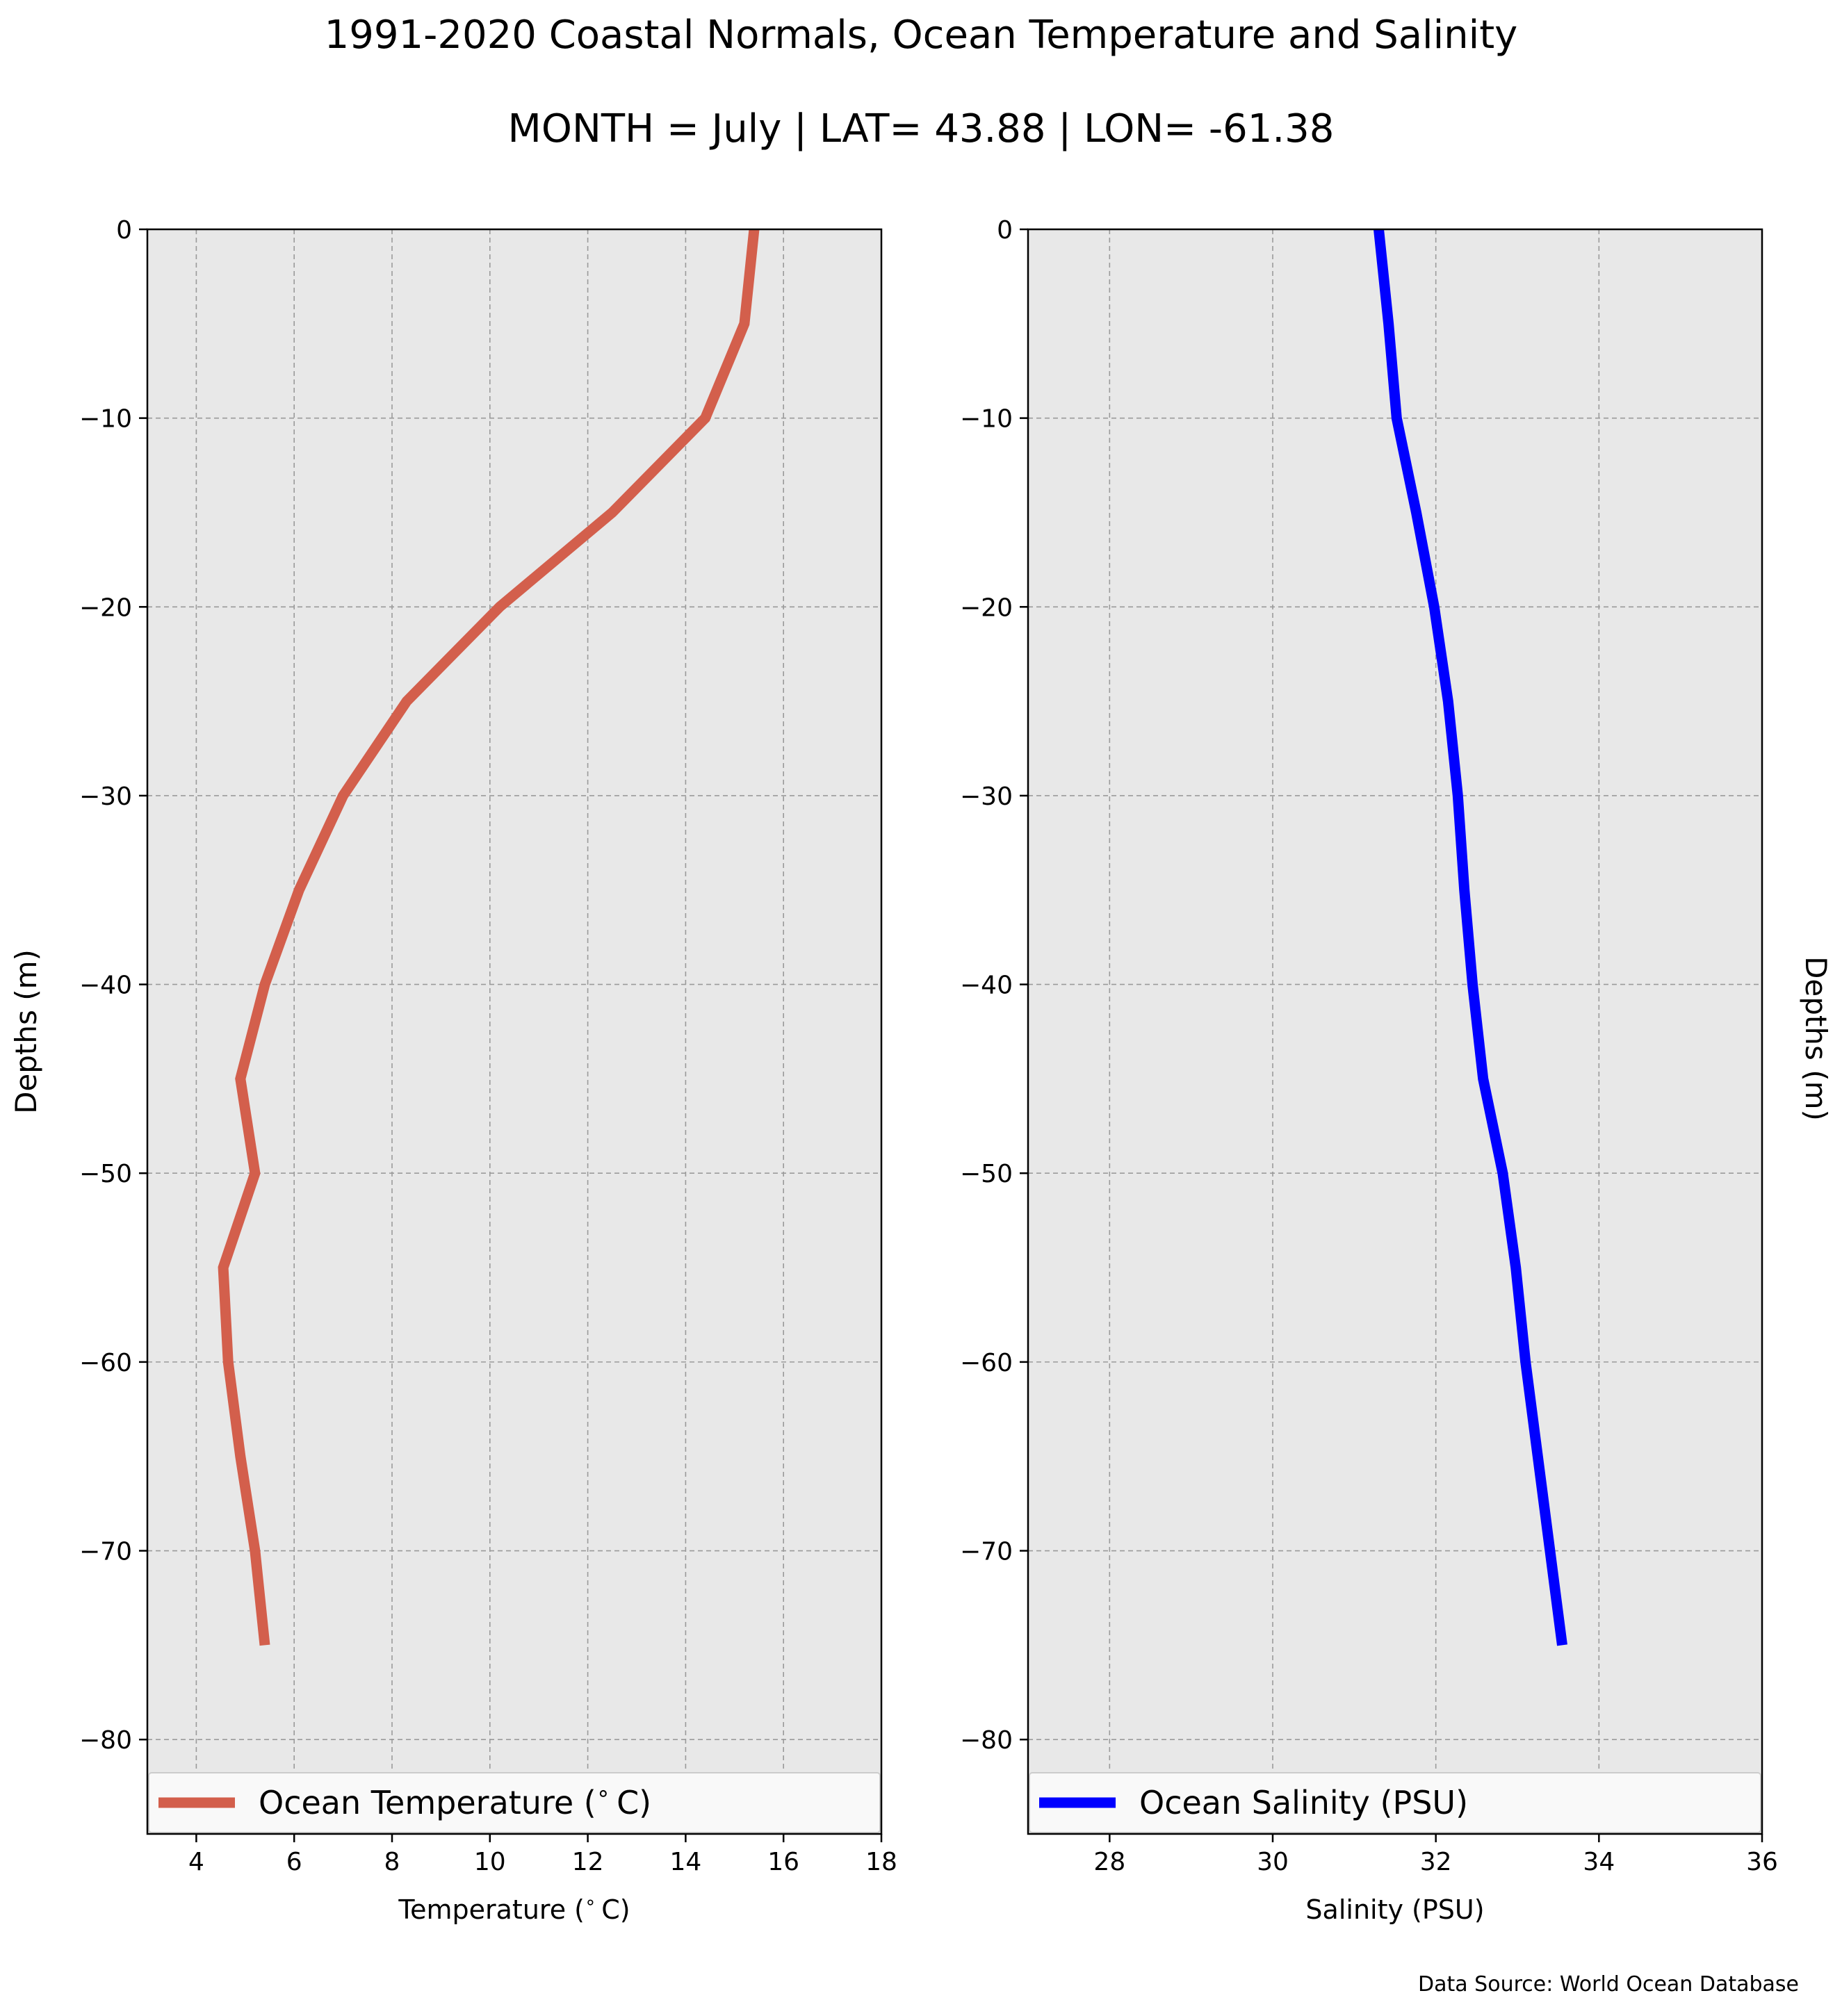 Image resolution: width=1842 pixels, height=2016 pixels. Describe the element at coordinates (294, 1862) in the screenshot. I see `x-tick-label: 6` at that location.